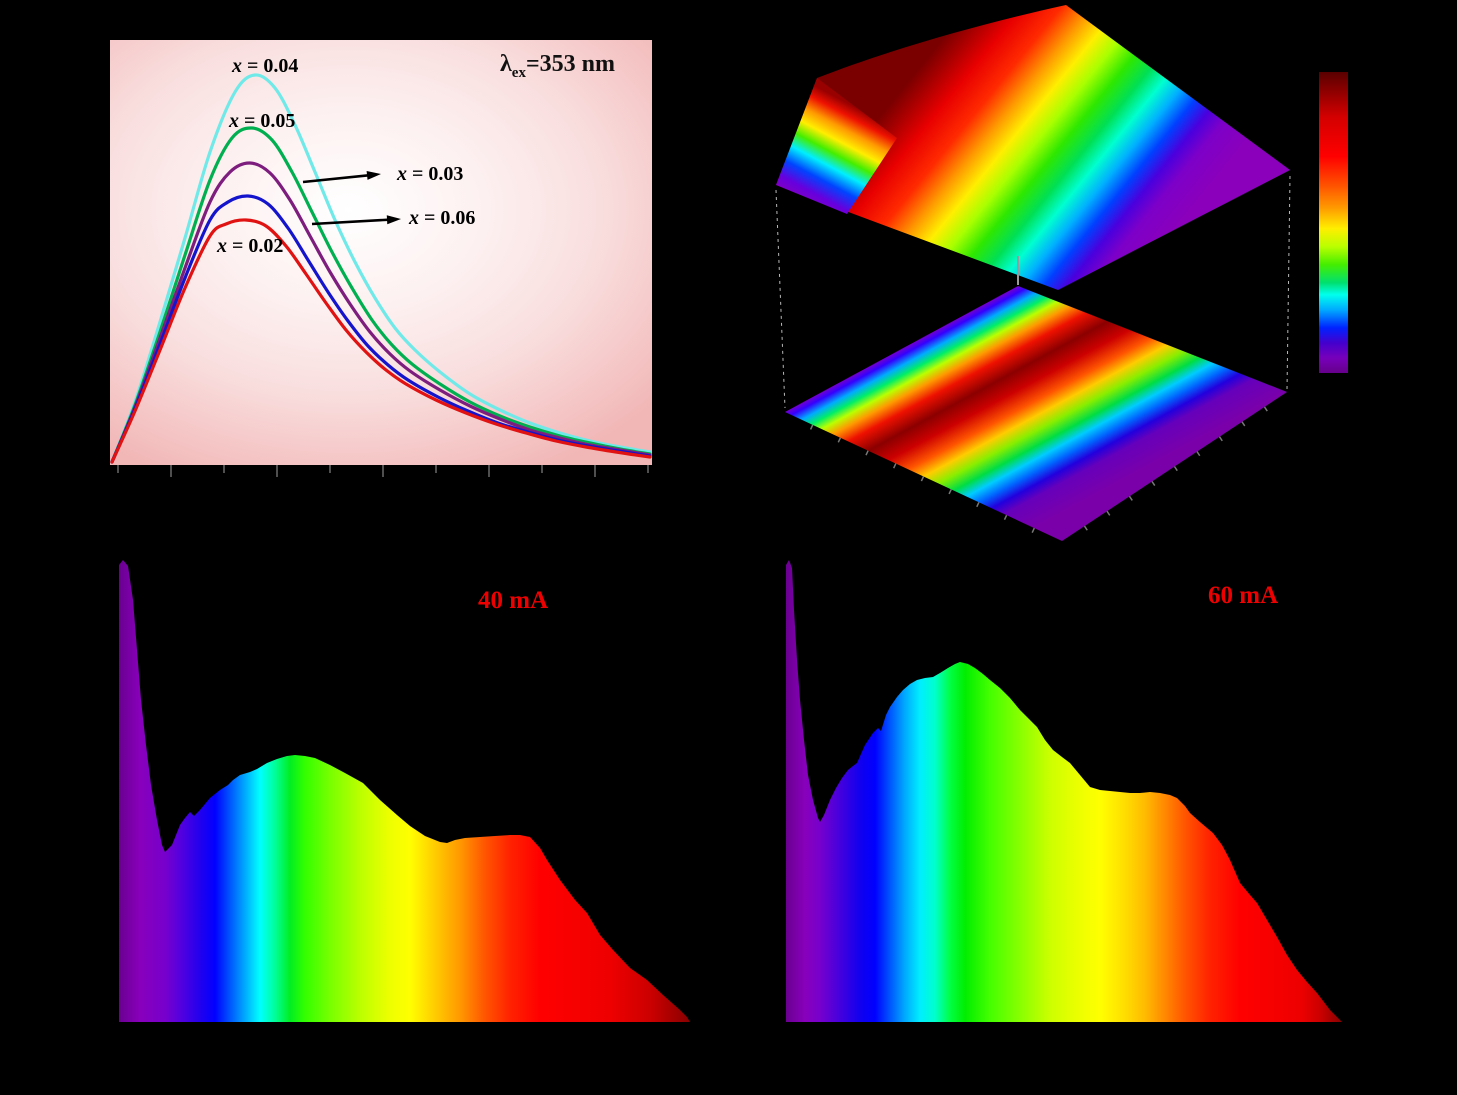 This screenshot has width=1457, height=1095. I want to click on projected-contour-map, so click(1036, 413).